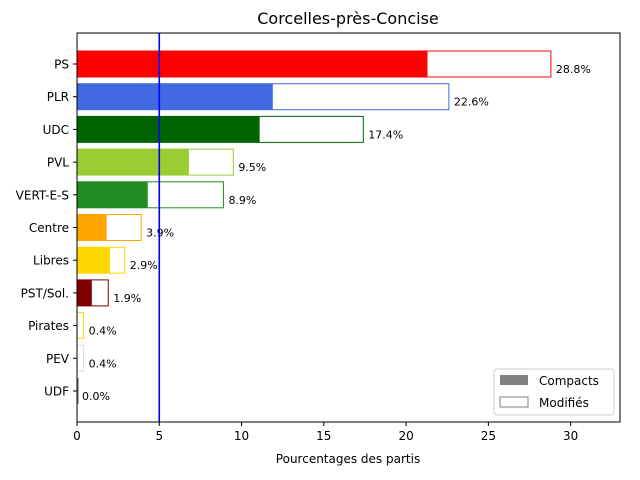  What do you see at coordinates (103, 363) in the screenshot?
I see `value-label-pev: 0.4%` at bounding box center [103, 363].